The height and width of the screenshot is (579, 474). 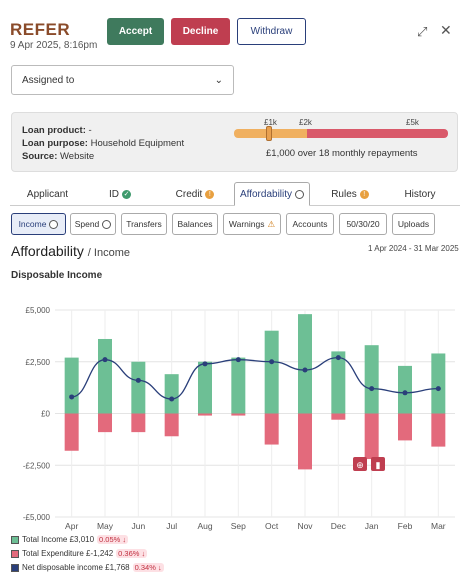 I want to click on chart-title: Disposable Income, so click(x=57, y=275).